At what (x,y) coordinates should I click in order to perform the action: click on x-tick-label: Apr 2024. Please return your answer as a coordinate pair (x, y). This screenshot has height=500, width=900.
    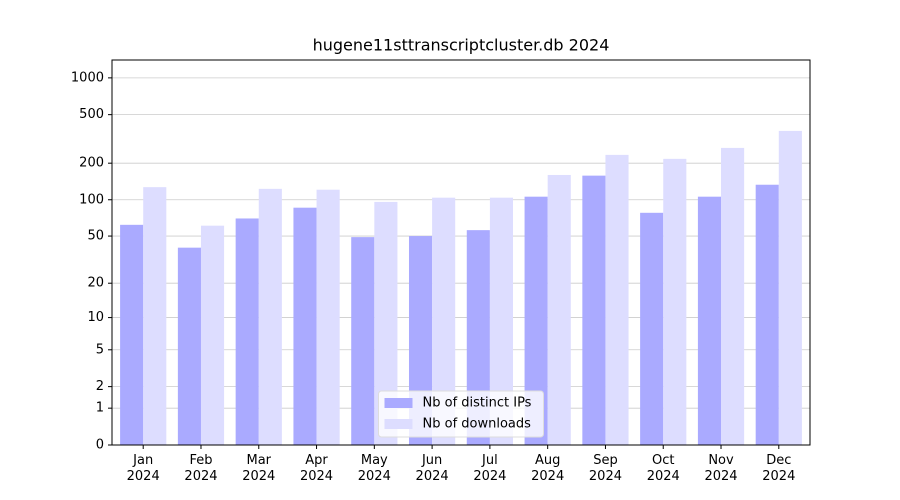
    Looking at the image, I should click on (316, 468).